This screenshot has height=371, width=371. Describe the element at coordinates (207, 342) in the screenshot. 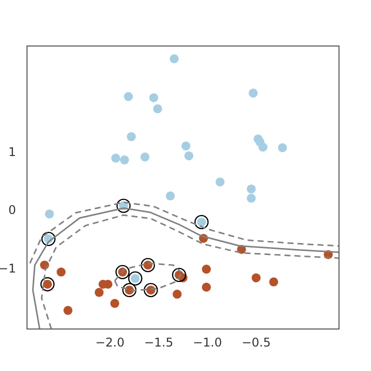

I see `x-tick-label: −1.0` at that location.